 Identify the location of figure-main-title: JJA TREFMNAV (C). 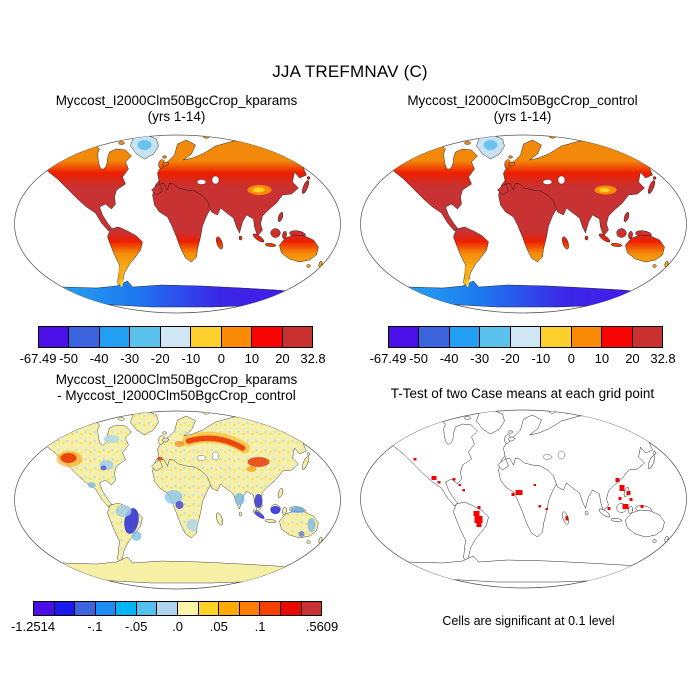
(350, 71).